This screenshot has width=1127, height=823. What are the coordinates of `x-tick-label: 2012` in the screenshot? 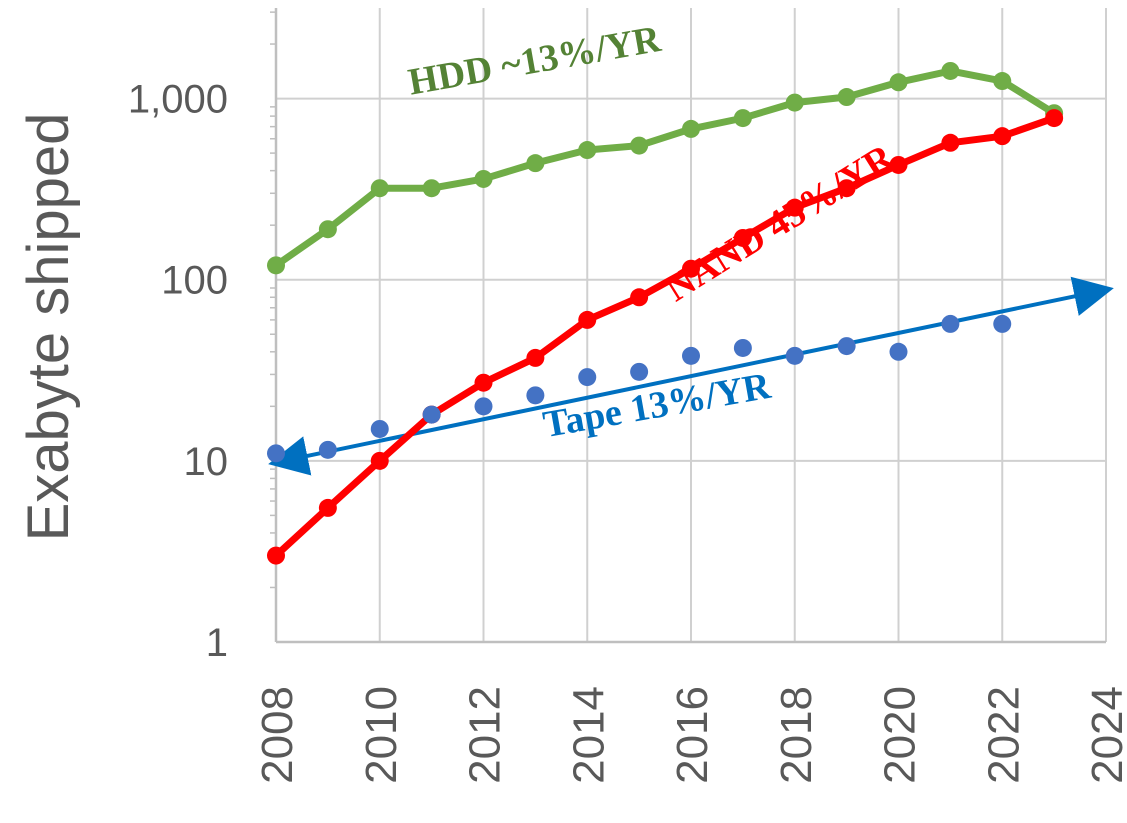 It's located at (485, 735).